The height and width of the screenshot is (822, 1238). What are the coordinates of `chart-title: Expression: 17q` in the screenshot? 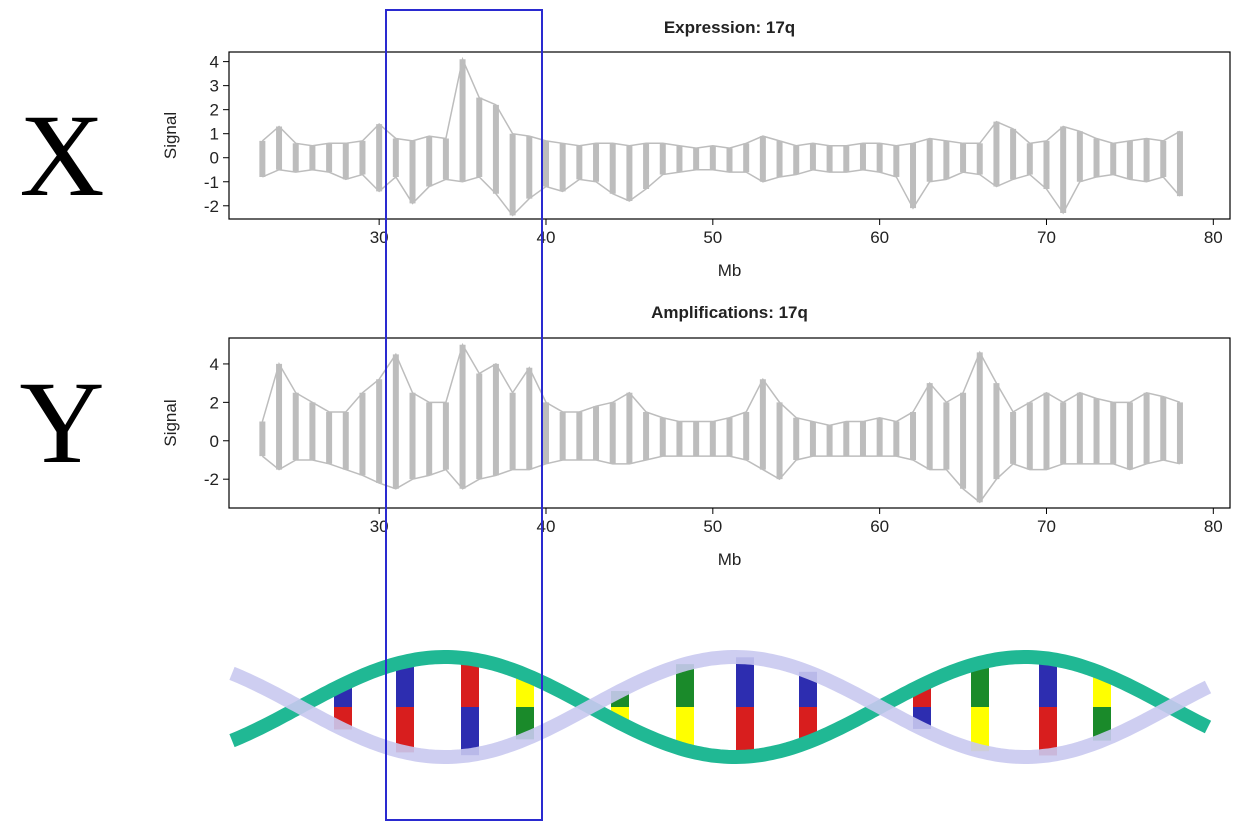 It's located at (729, 27).